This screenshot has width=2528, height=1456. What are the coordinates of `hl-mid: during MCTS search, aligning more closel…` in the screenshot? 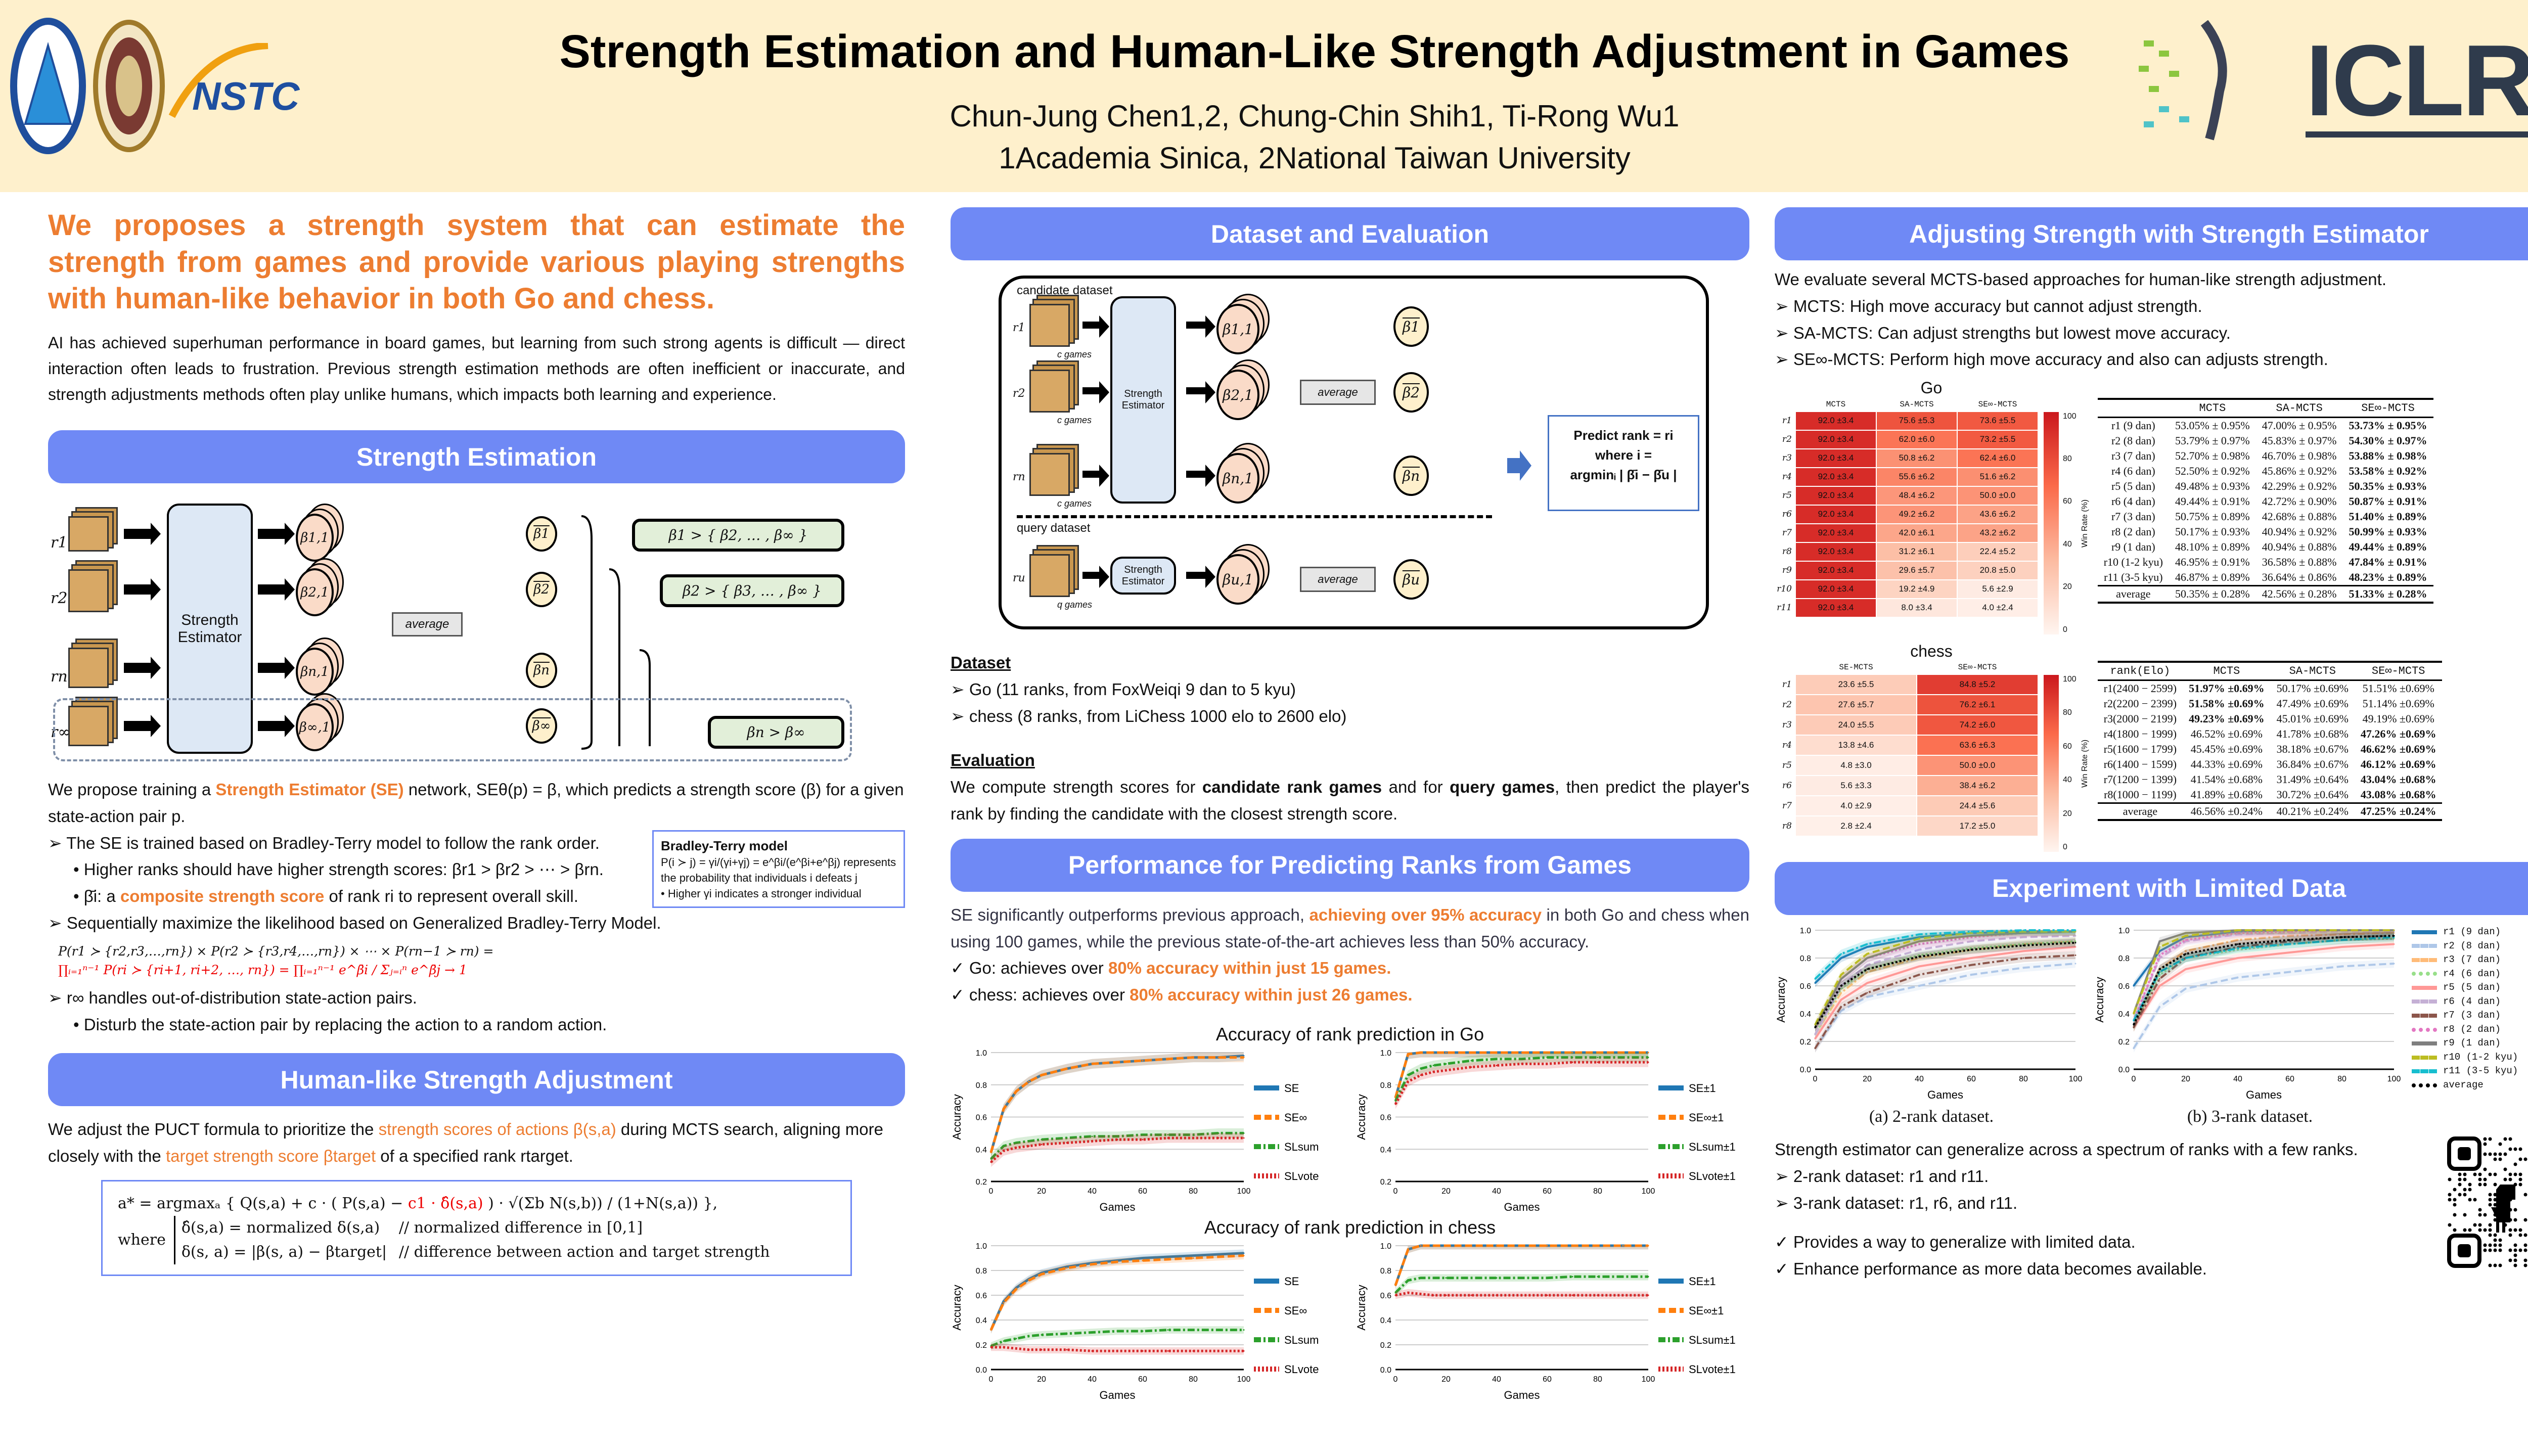 It's located at (466, 1143).